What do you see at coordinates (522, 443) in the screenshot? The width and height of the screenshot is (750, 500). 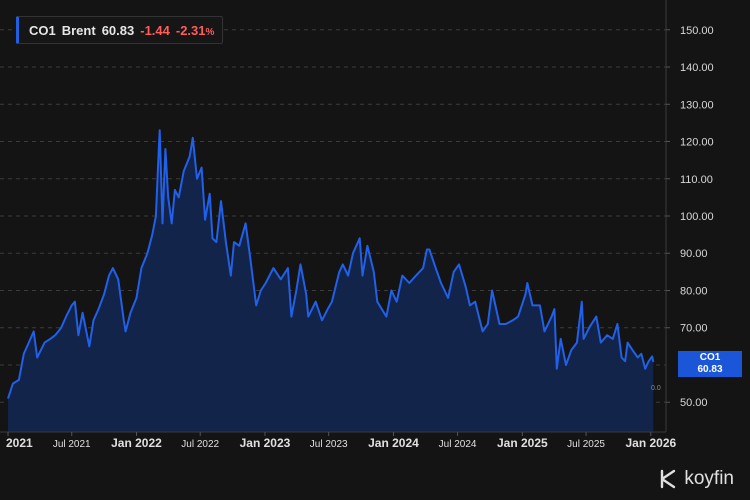 I see `x-tick-label: Jan 2025` at bounding box center [522, 443].